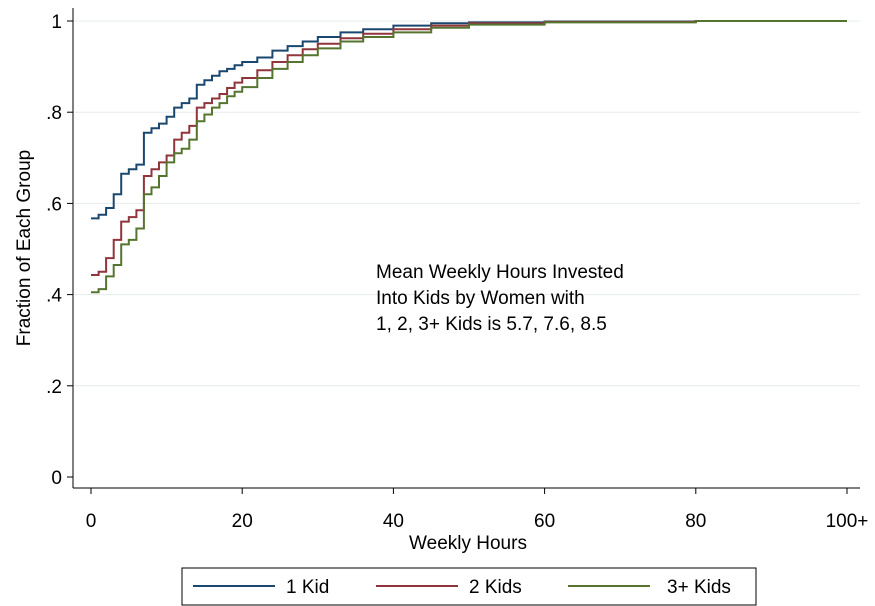 The height and width of the screenshot is (606, 875). What do you see at coordinates (54, 296) in the screenshot?
I see `y-tick-label-2: .4` at bounding box center [54, 296].